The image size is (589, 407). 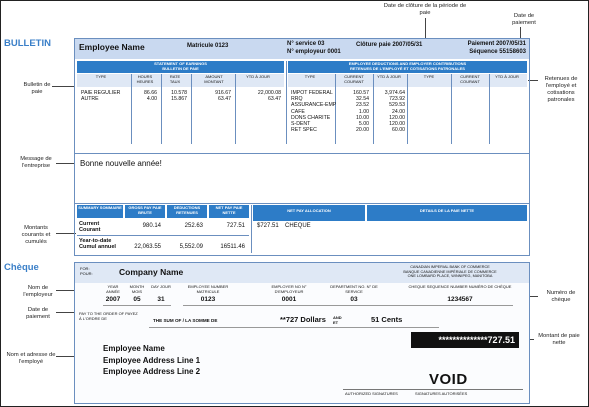 What do you see at coordinates (152, 371) in the screenshot?
I see `employee-address-line-2: Employee Address Line 2` at bounding box center [152, 371].